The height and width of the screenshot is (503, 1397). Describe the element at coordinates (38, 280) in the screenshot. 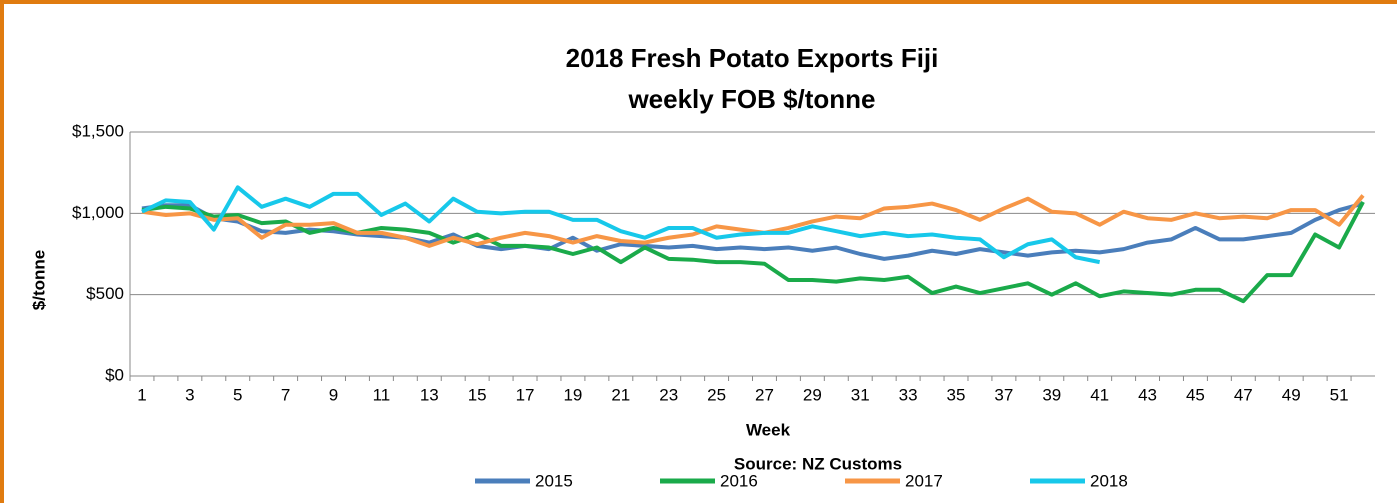

I see `y-axis-label: $/tonne` at that location.